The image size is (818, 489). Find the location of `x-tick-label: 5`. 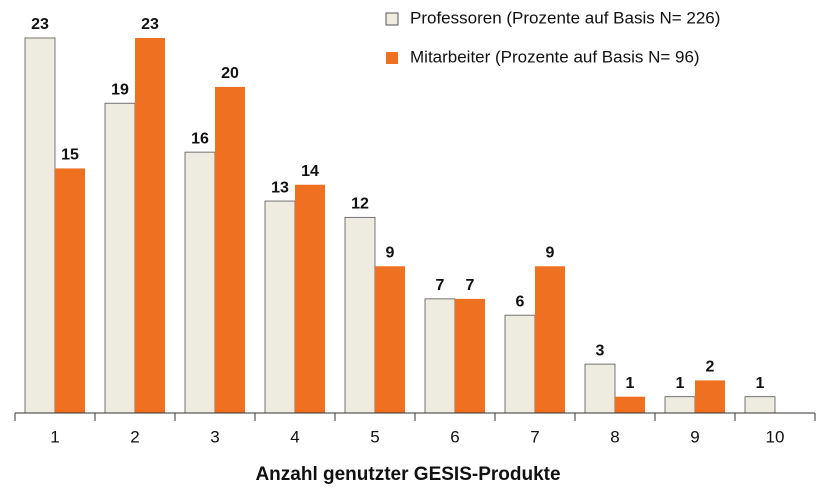

x-tick-label: 5 is located at coordinates (374, 436).